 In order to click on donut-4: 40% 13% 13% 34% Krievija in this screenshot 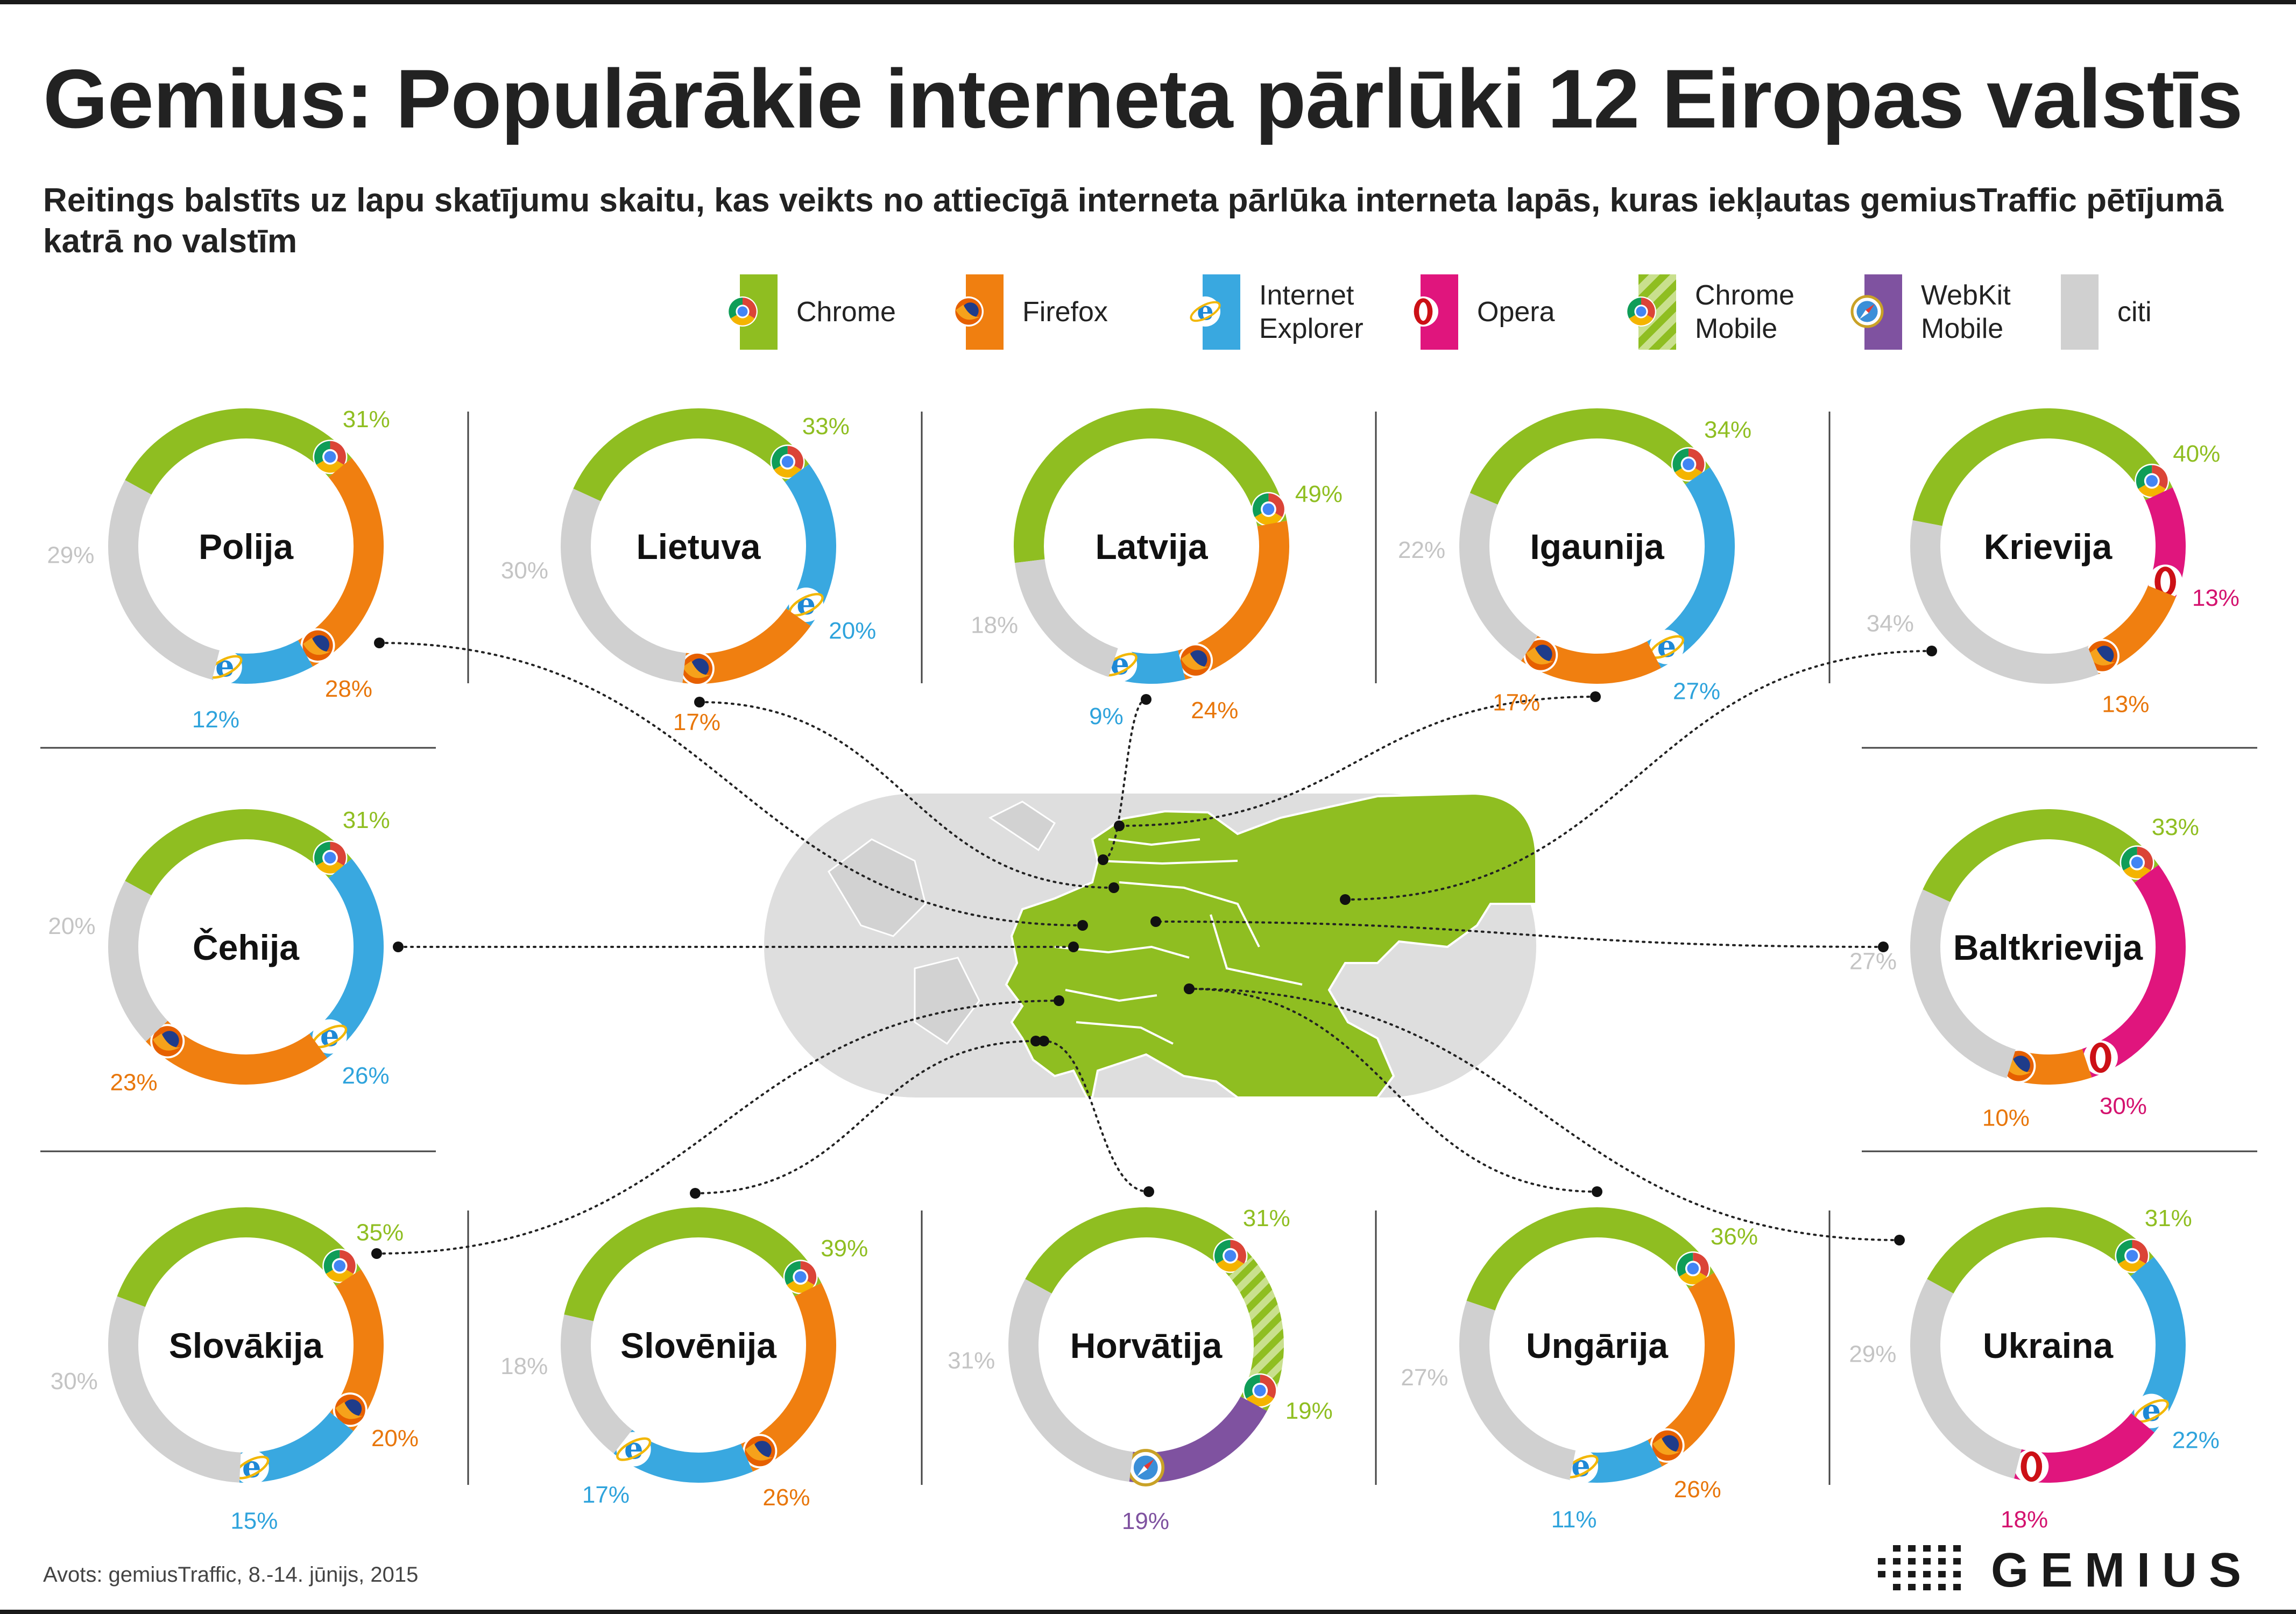, I will do `click(2053, 563)`.